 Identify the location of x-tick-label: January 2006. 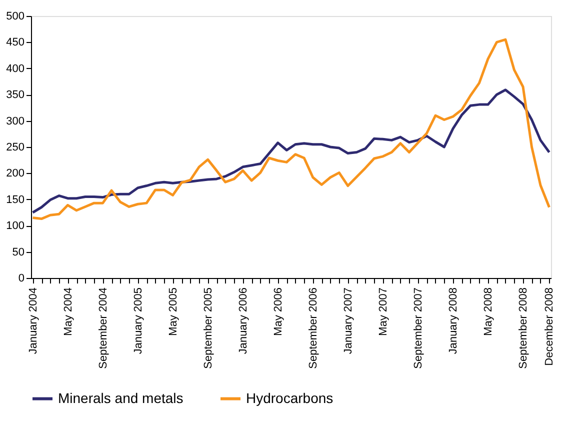
(243, 321).